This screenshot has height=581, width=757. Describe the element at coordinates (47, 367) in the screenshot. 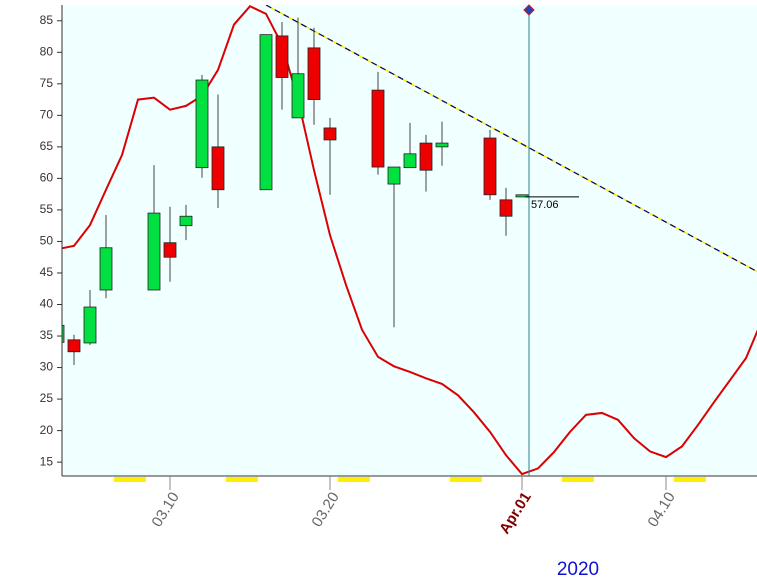

I see `y-tick-label: 30` at that location.